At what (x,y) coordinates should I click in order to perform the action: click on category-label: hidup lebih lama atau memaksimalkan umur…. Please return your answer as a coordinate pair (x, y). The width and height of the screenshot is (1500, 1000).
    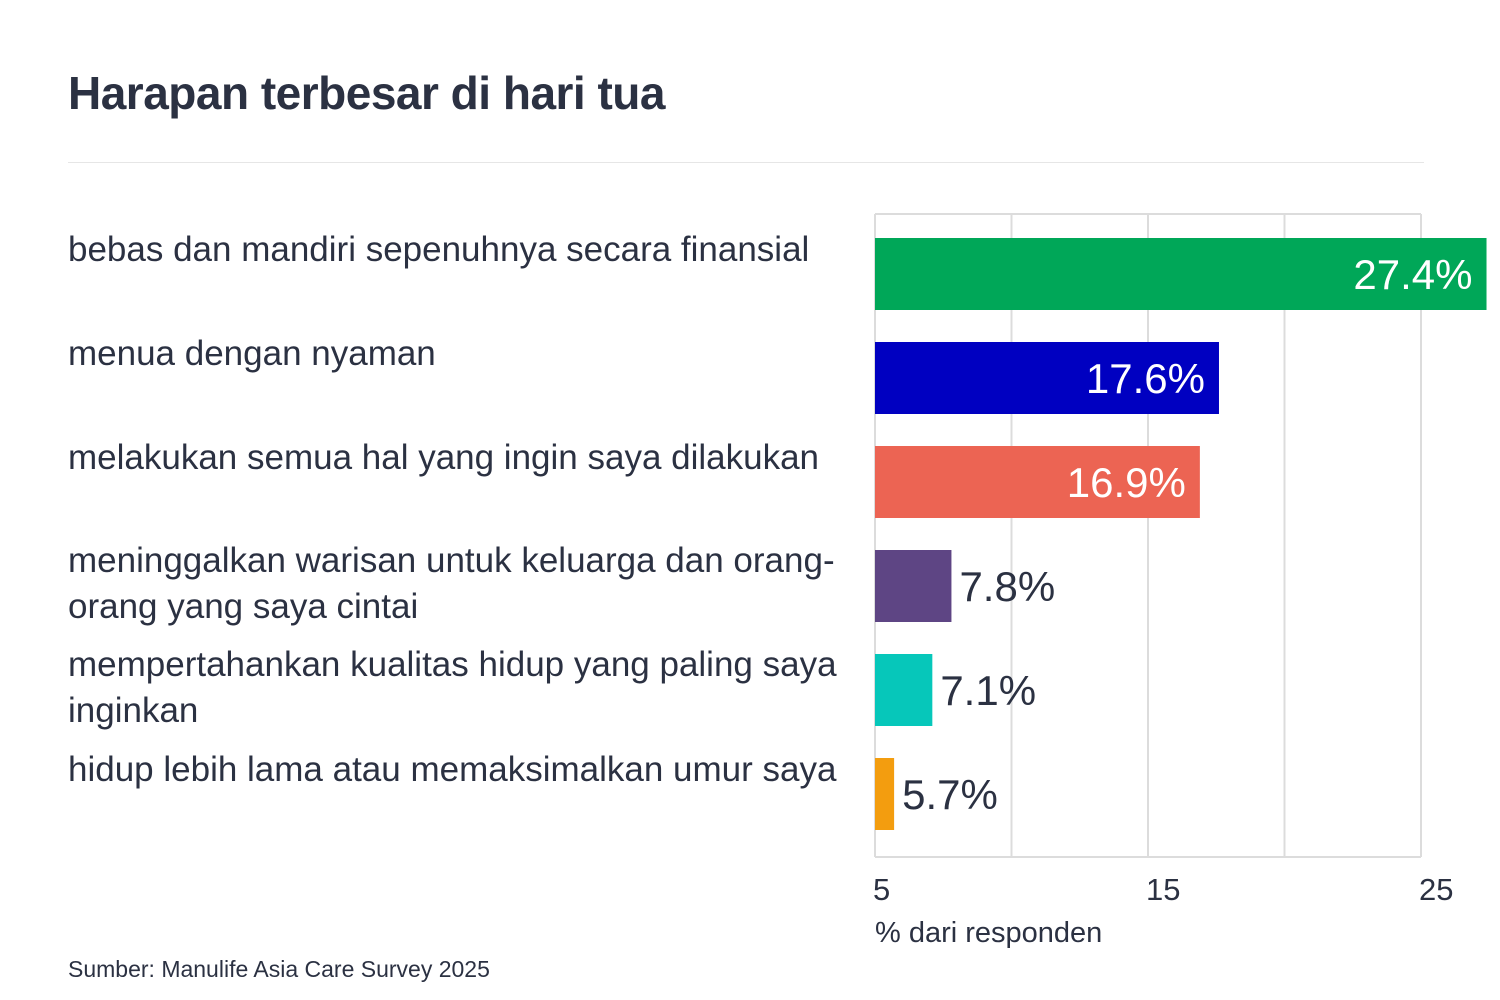
    Looking at the image, I should click on (452, 769).